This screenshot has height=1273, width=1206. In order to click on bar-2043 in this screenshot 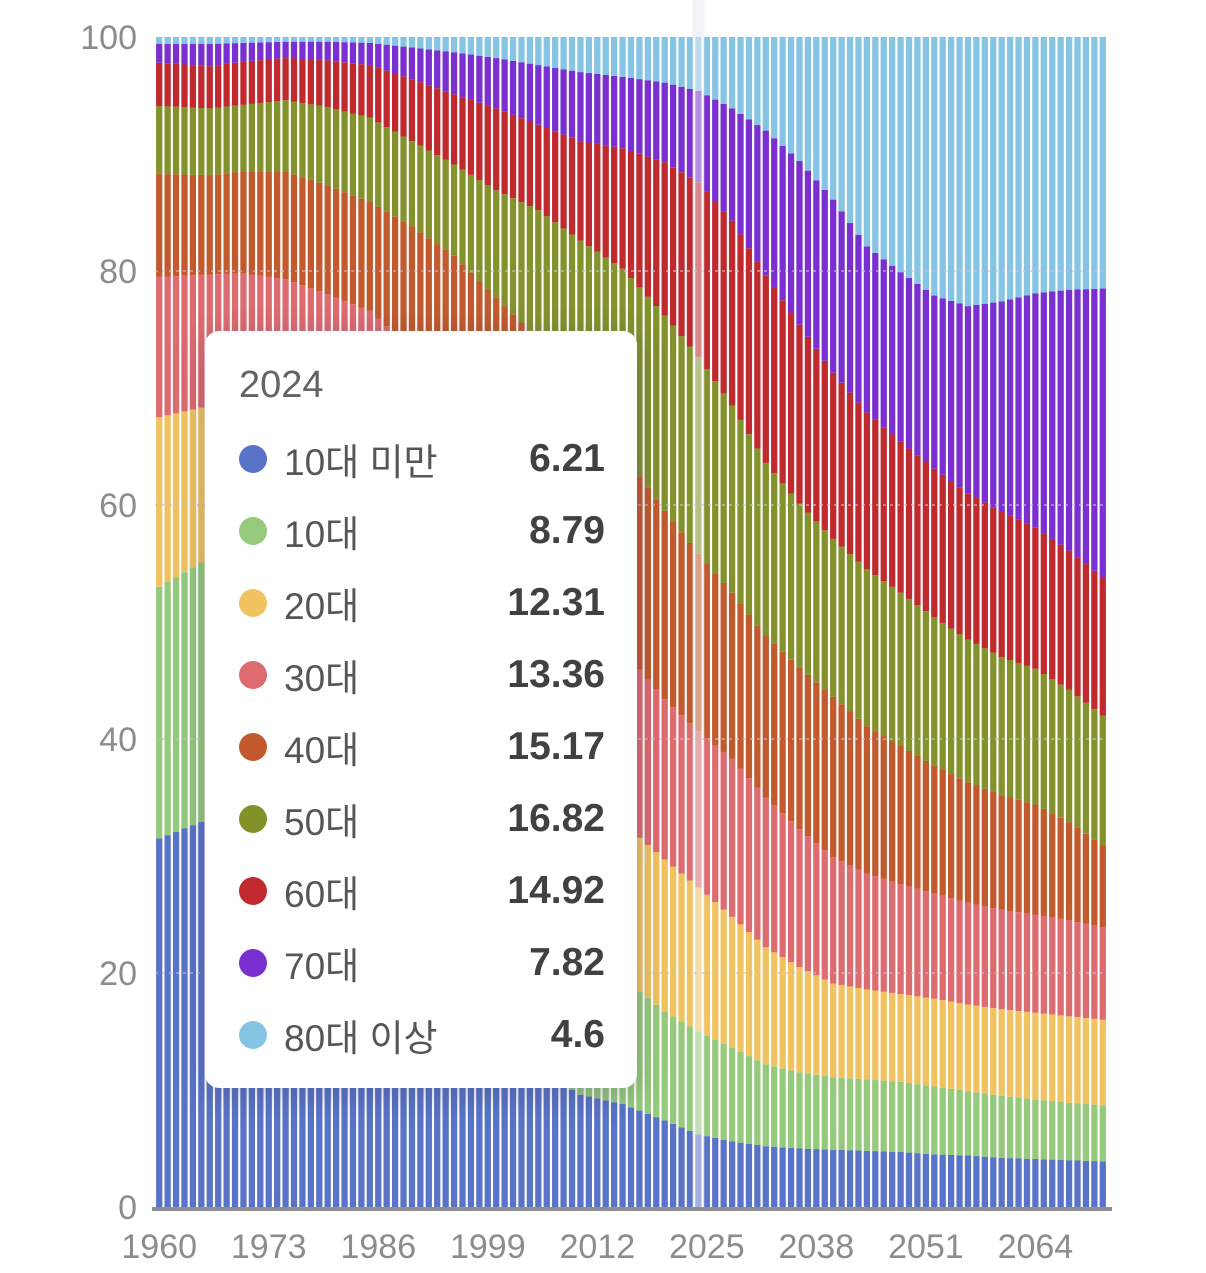, I will do `click(858, 622)`.